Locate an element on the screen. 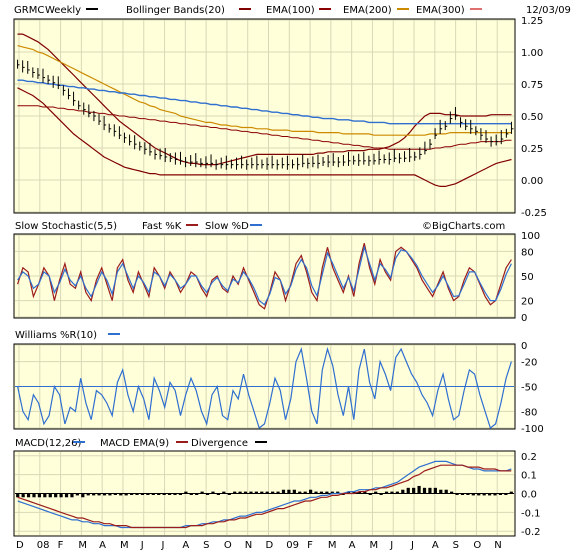  williams-title: Williams %R(10) is located at coordinates (67, 335).